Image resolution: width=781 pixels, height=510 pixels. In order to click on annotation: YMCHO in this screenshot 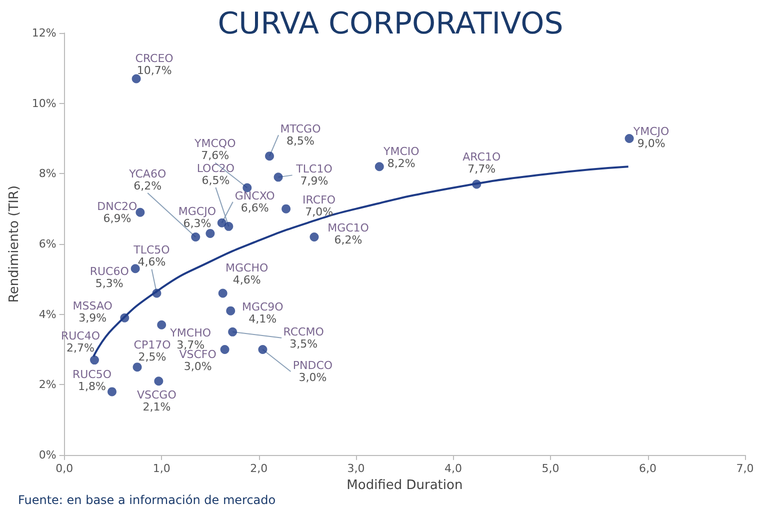, I will do `click(190, 333)`.